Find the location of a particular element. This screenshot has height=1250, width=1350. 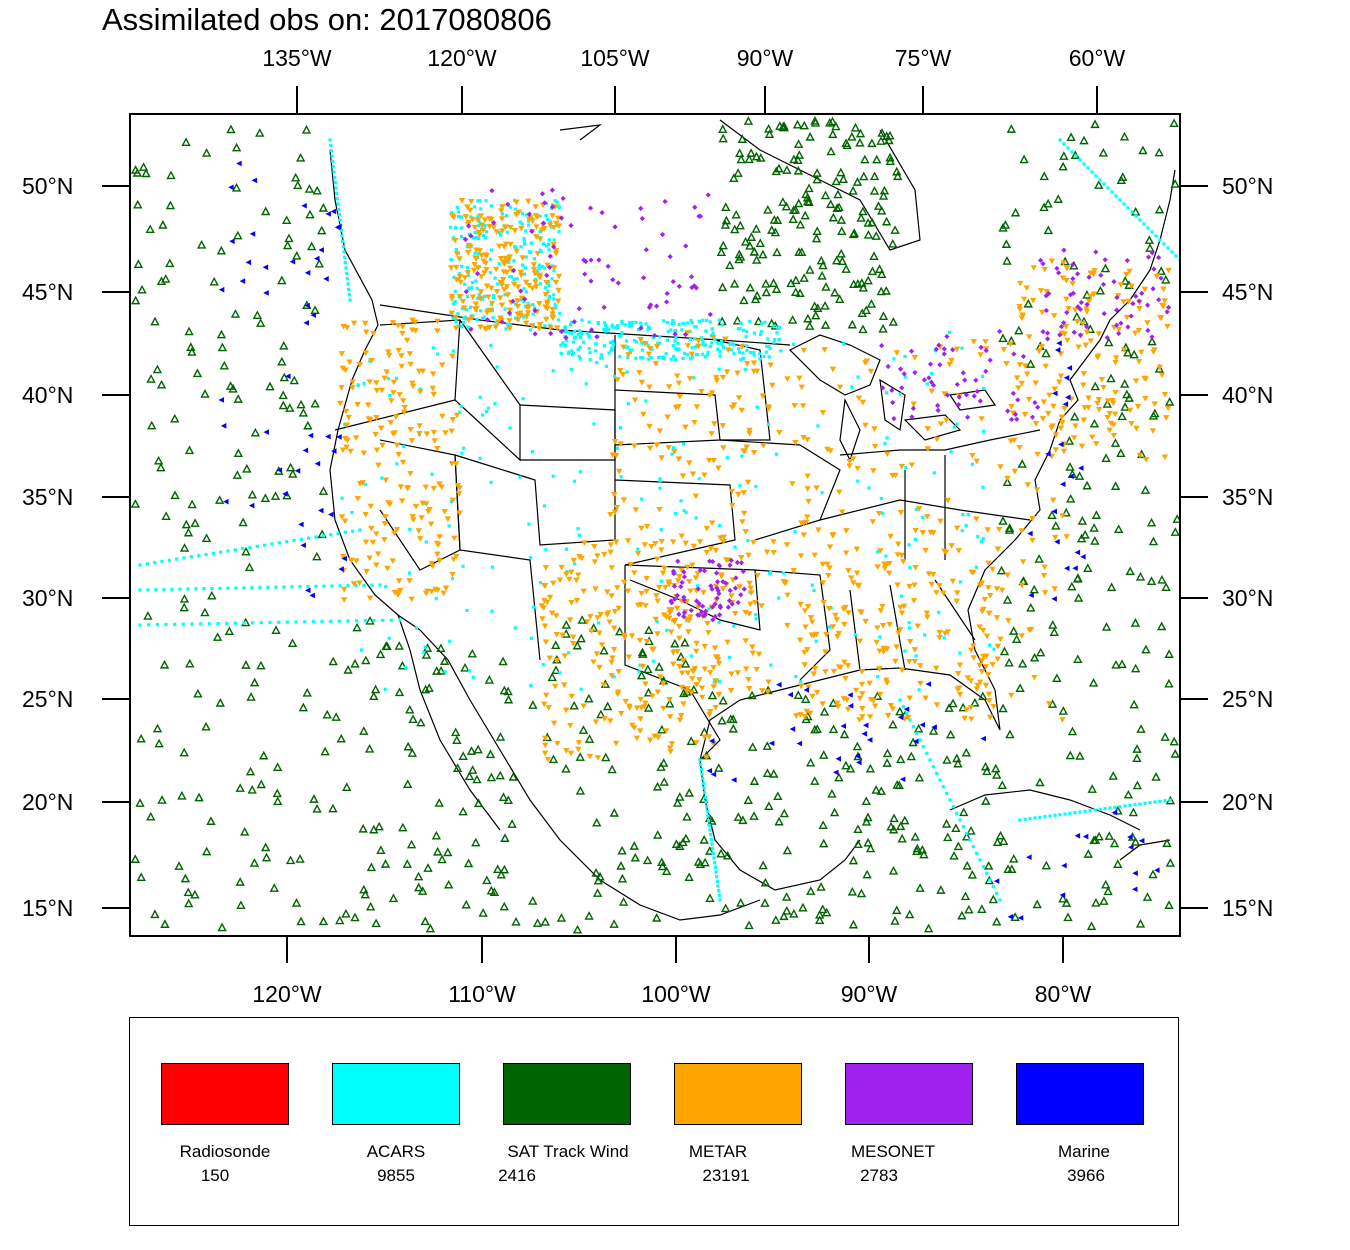

top-tick-label: 90°W is located at coordinates (765, 58).